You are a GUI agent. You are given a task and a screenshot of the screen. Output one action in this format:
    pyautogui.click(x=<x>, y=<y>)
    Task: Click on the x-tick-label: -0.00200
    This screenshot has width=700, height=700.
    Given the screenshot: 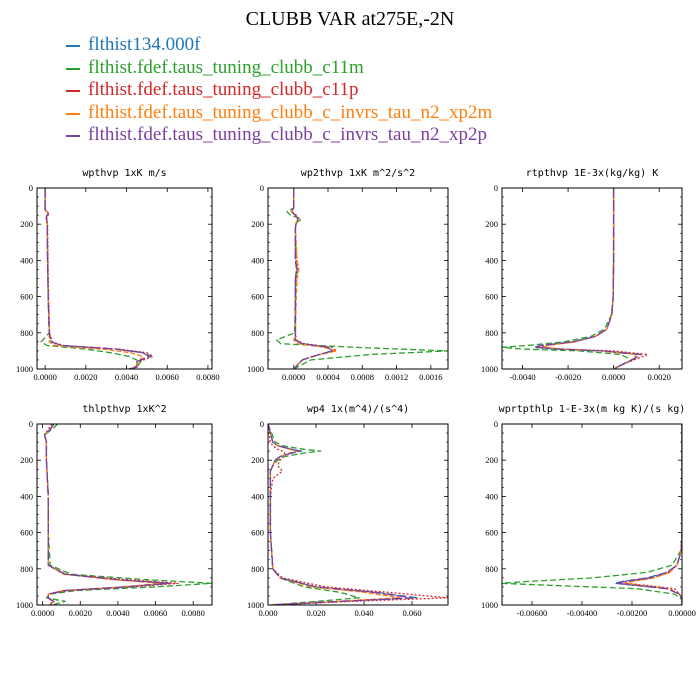 What is the action you would take?
    pyautogui.click(x=632, y=613)
    